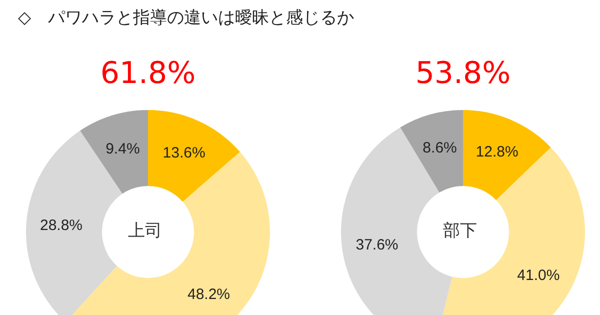 This screenshot has height=315, width=600. What do you see at coordinates (460, 230) in the screenshot?
I see `text: 部下` at bounding box center [460, 230].